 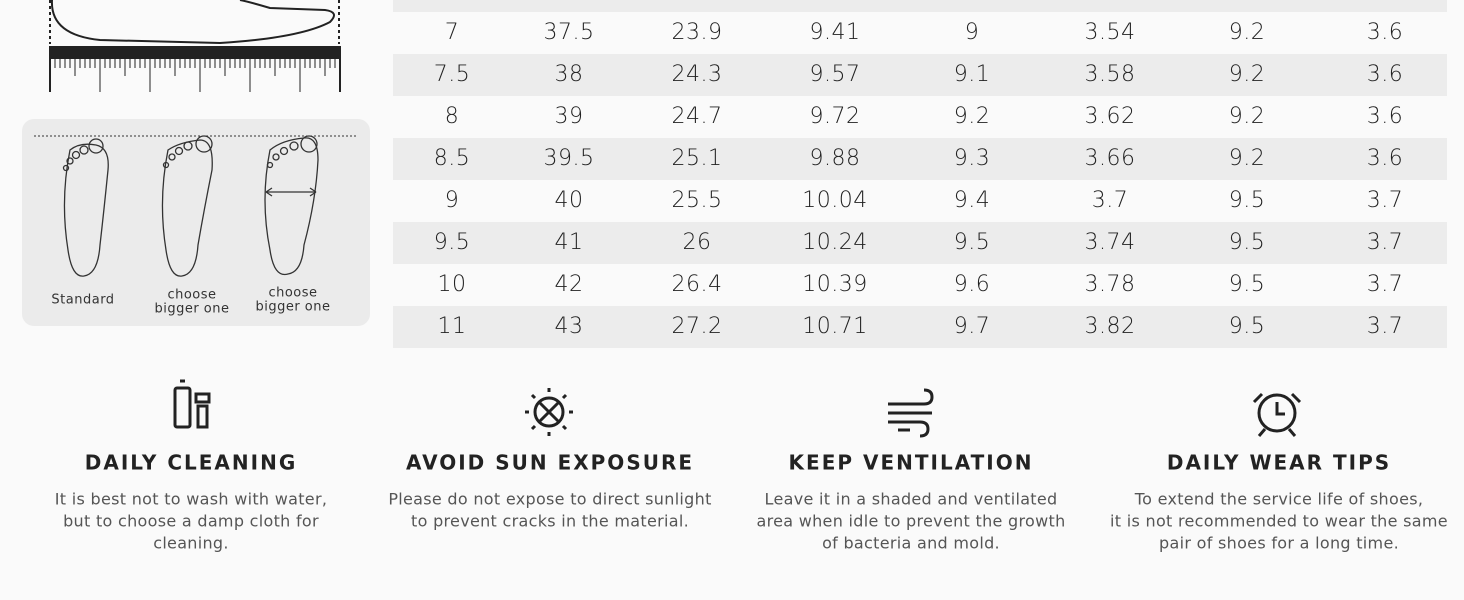 I want to click on header-row-cropped, so click(x=920, y=6).